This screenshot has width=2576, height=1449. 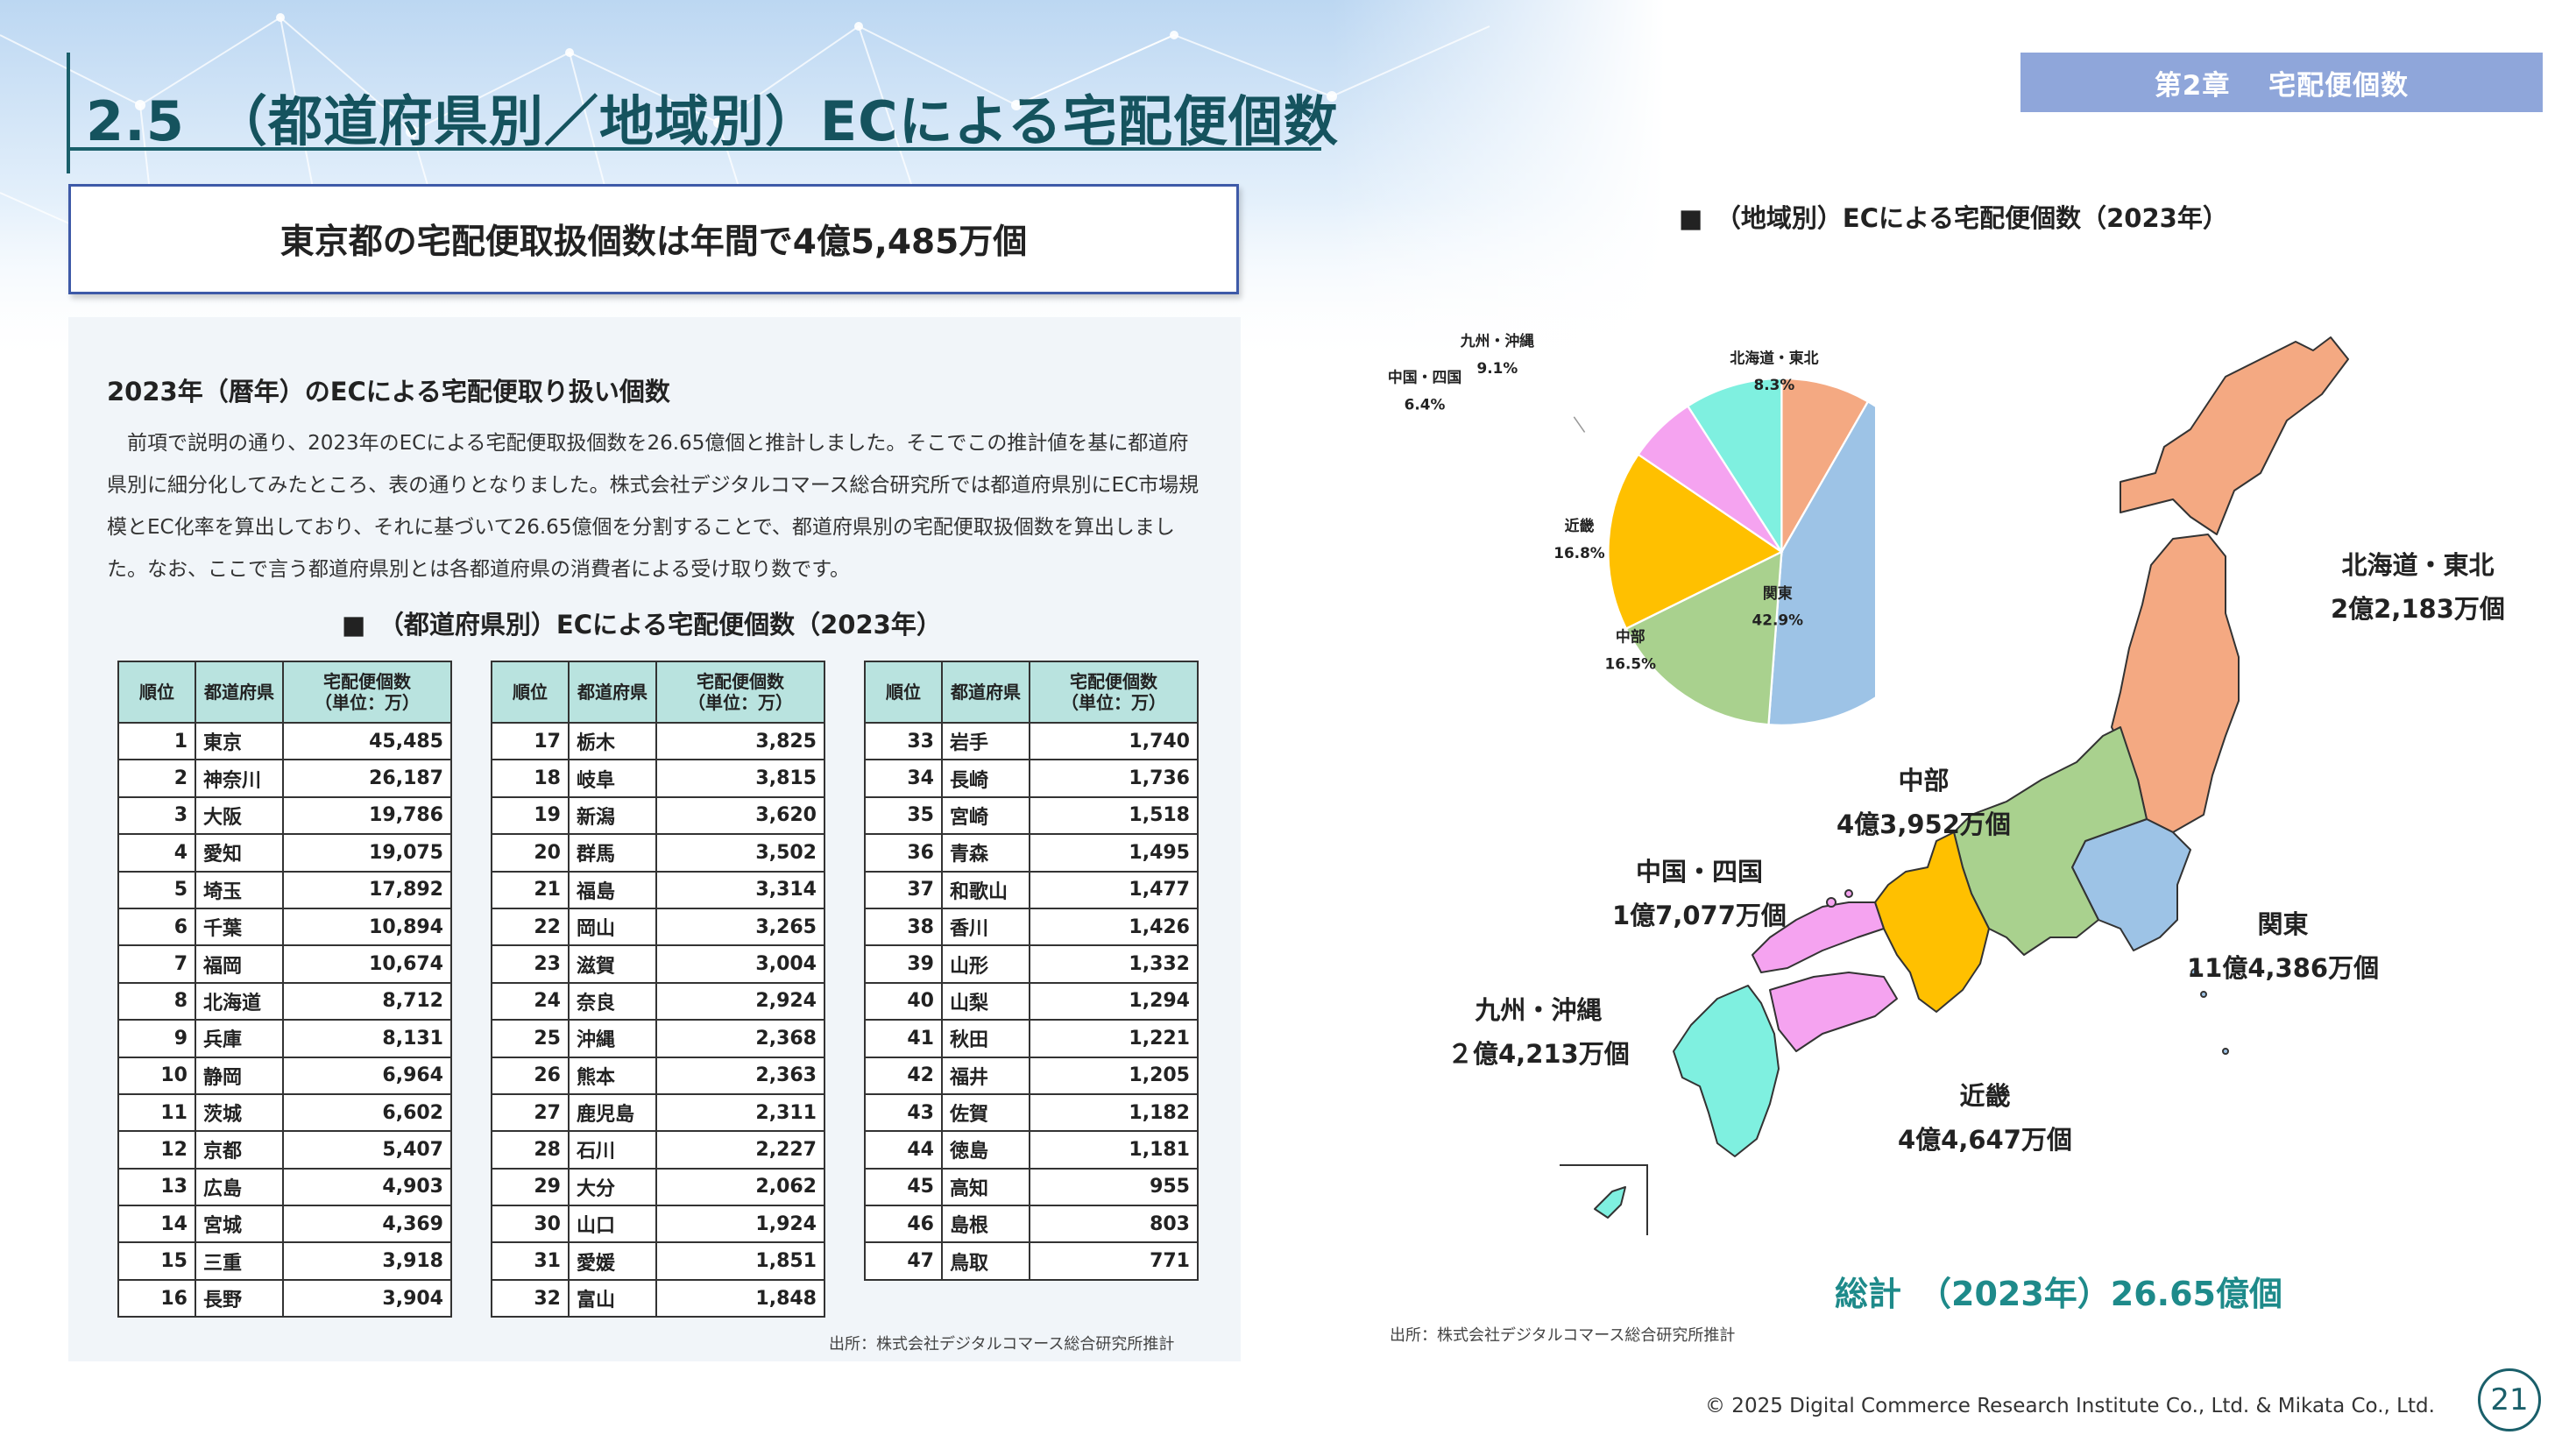 I want to click on pref-cell: 三重, so click(x=239, y=1261).